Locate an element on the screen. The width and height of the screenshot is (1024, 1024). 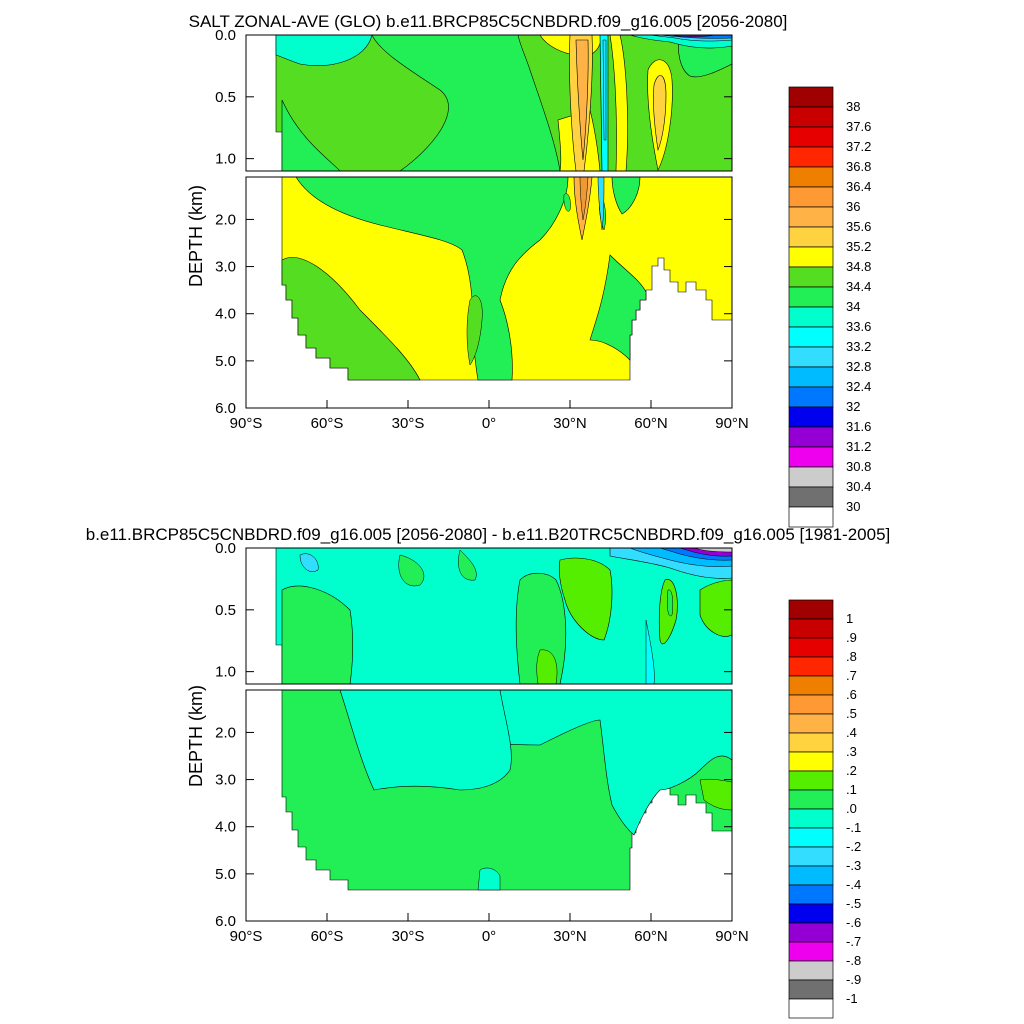
colorbar-label: -.9 is located at coordinates (853, 979).